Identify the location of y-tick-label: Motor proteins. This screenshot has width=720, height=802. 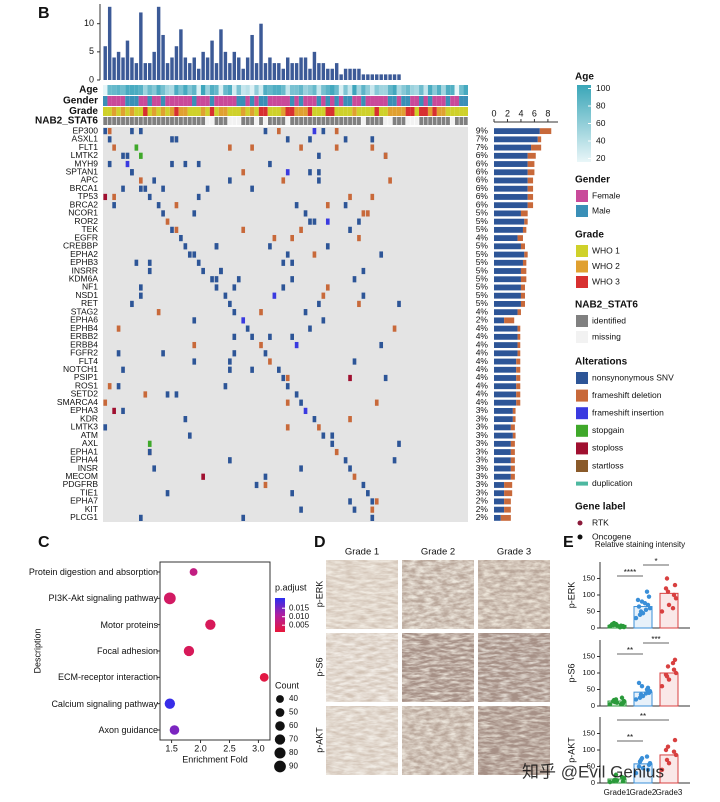
(129, 624).